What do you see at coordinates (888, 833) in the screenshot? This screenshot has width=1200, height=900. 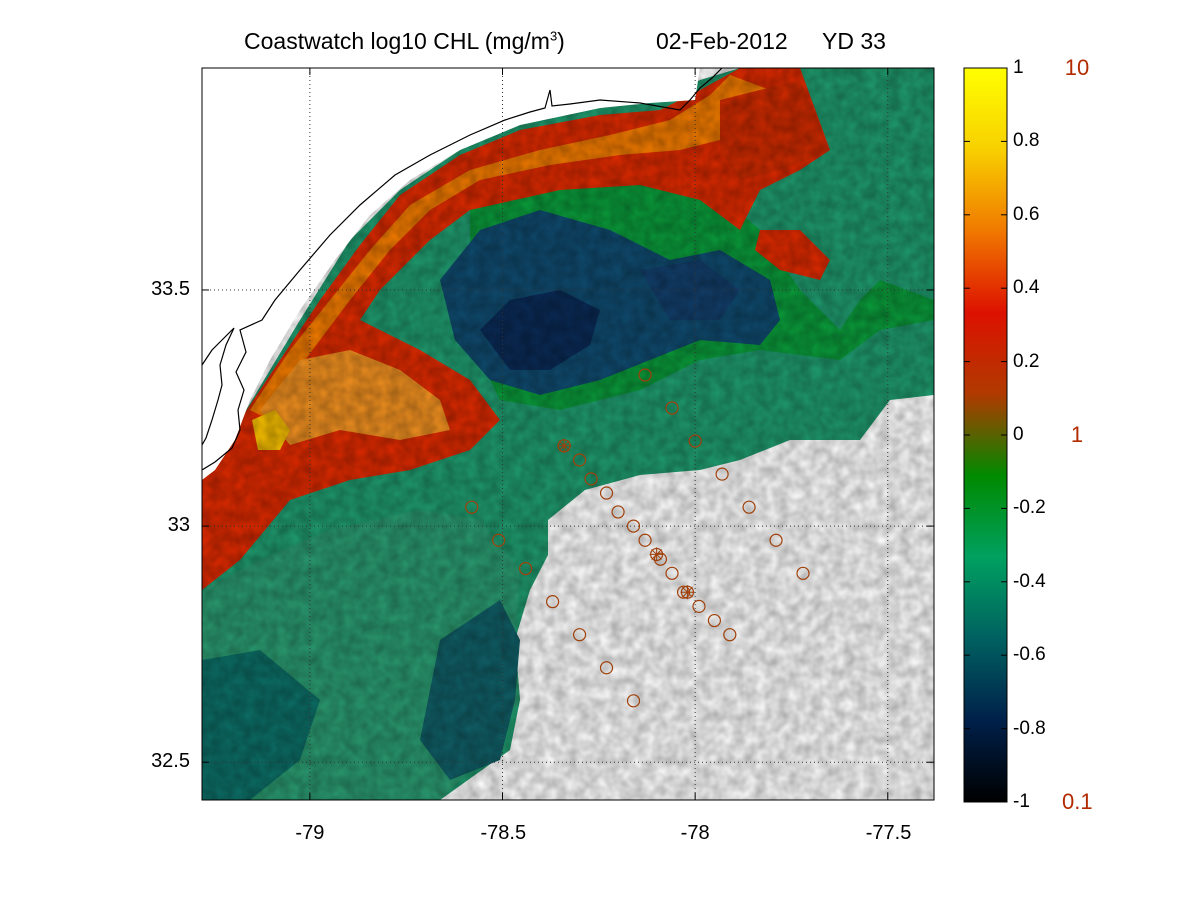 I see `x-tick-label: -77.5` at bounding box center [888, 833].